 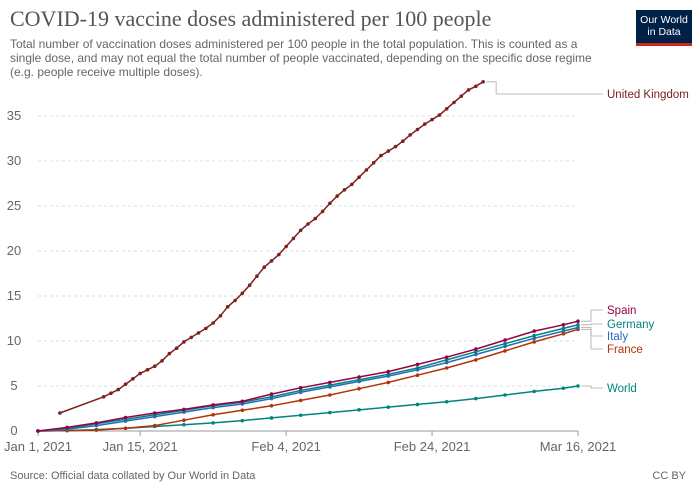 What do you see at coordinates (621, 311) in the screenshot?
I see `legend-label-spain: Spain` at bounding box center [621, 311].